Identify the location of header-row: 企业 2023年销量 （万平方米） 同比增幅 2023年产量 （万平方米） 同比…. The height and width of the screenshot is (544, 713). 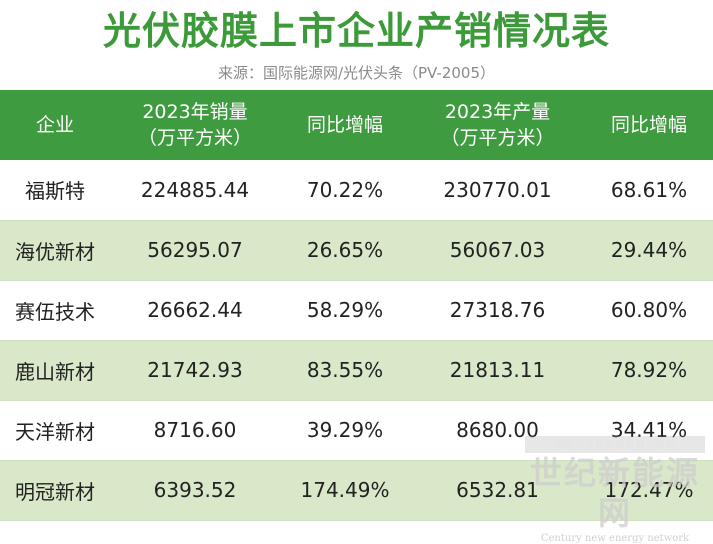
(356, 125).